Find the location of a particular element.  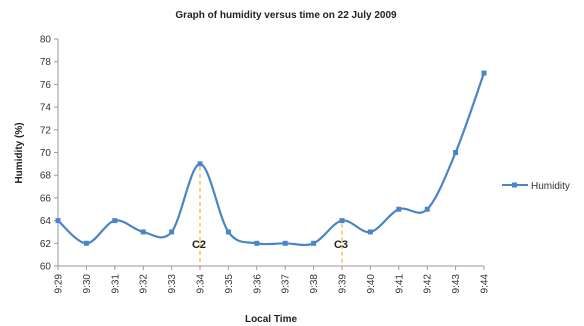

y-tick-label: 66 is located at coordinates (46, 198).